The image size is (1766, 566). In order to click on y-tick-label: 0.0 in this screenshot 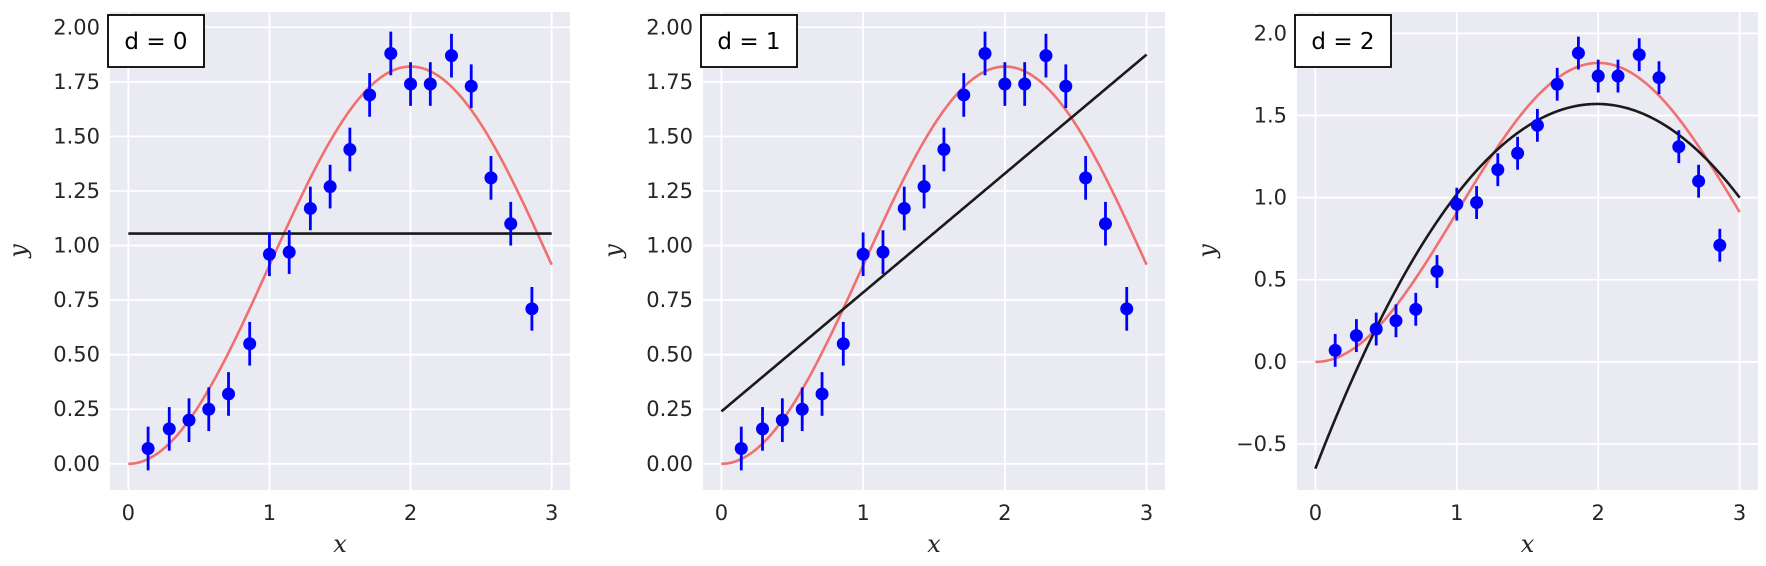, I will do `click(1270, 362)`.